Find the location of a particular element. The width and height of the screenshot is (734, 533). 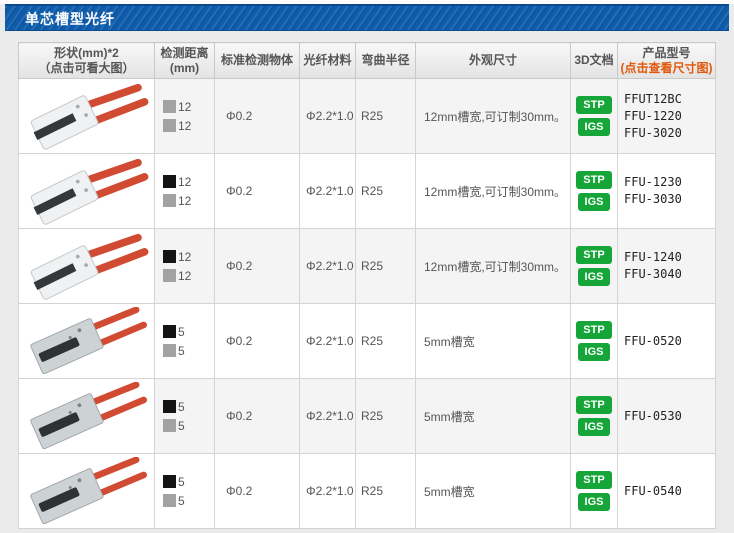

product-model-link: FFU-0540 is located at coordinates (653, 490).